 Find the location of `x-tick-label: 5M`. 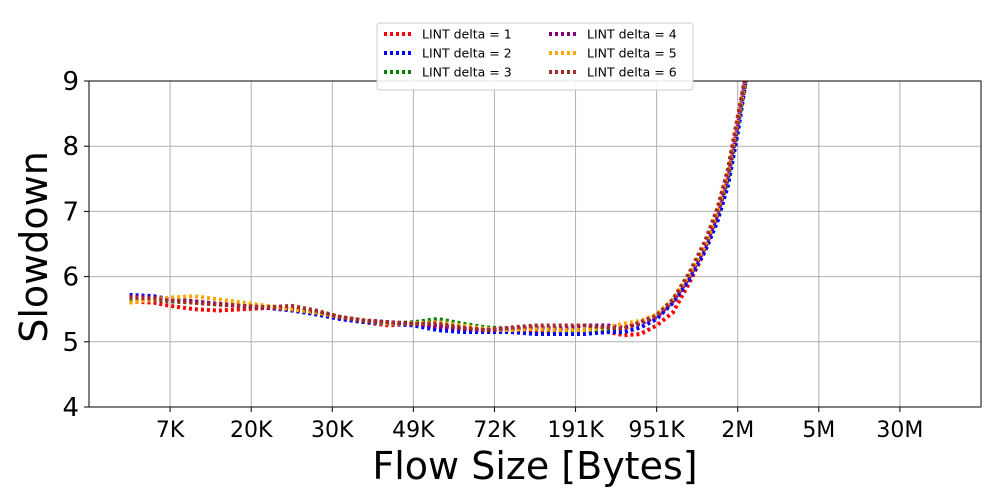

x-tick-label: 5M is located at coordinates (818, 430).